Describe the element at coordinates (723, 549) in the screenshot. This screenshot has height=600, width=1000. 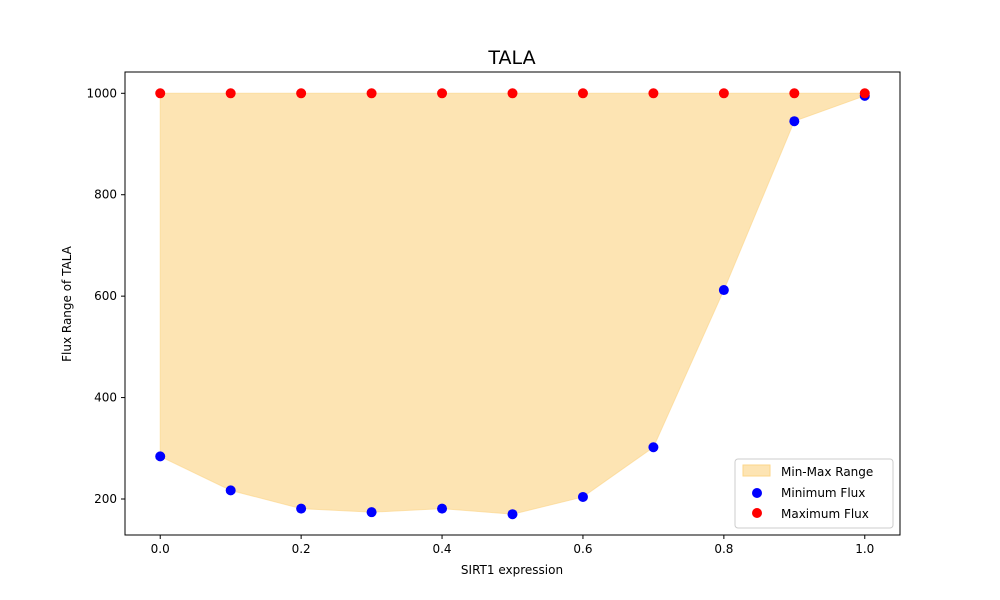
I see `x-tick-label: 0.8` at that location.